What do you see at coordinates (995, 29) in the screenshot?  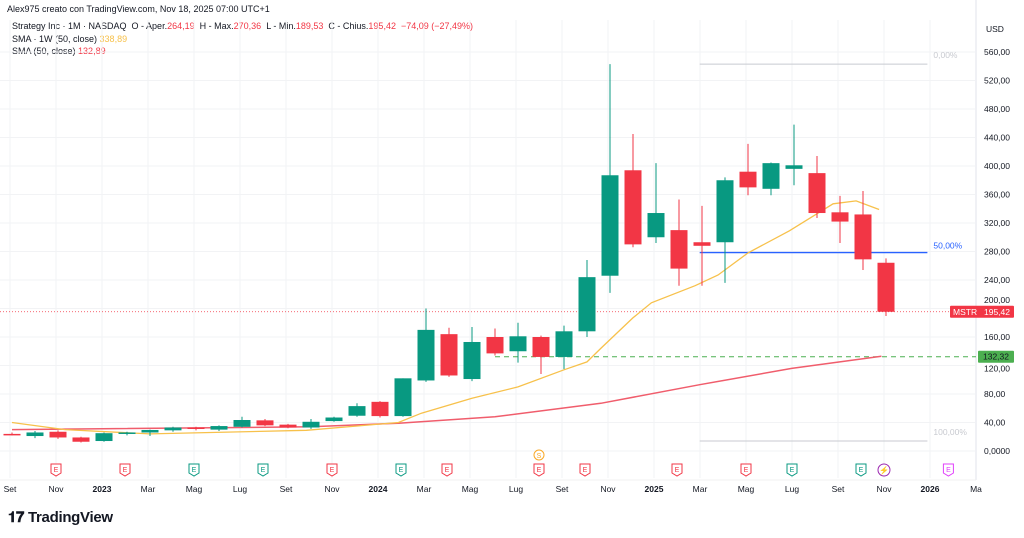 I see `currency-label: USD` at bounding box center [995, 29].